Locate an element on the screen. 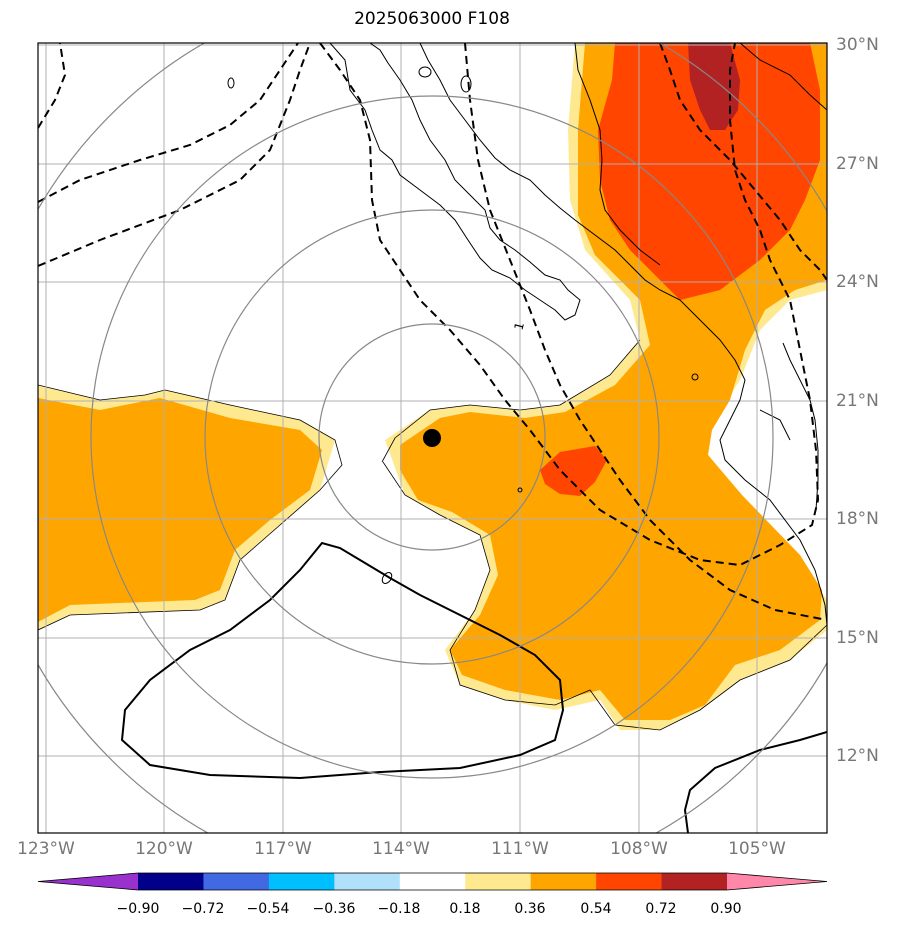  anomaly-fill-dark-red is located at coordinates (714, 86).